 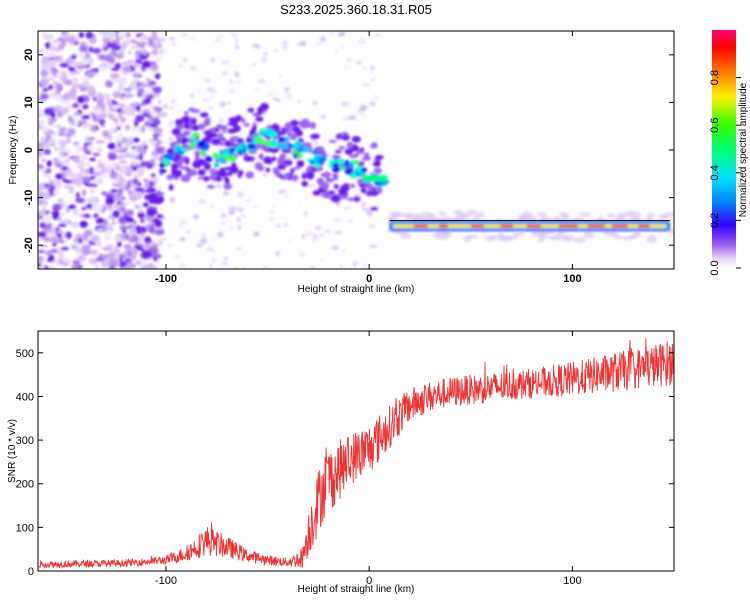 I want to click on colorbar-tick-label: 0.0, so click(x=715, y=267).